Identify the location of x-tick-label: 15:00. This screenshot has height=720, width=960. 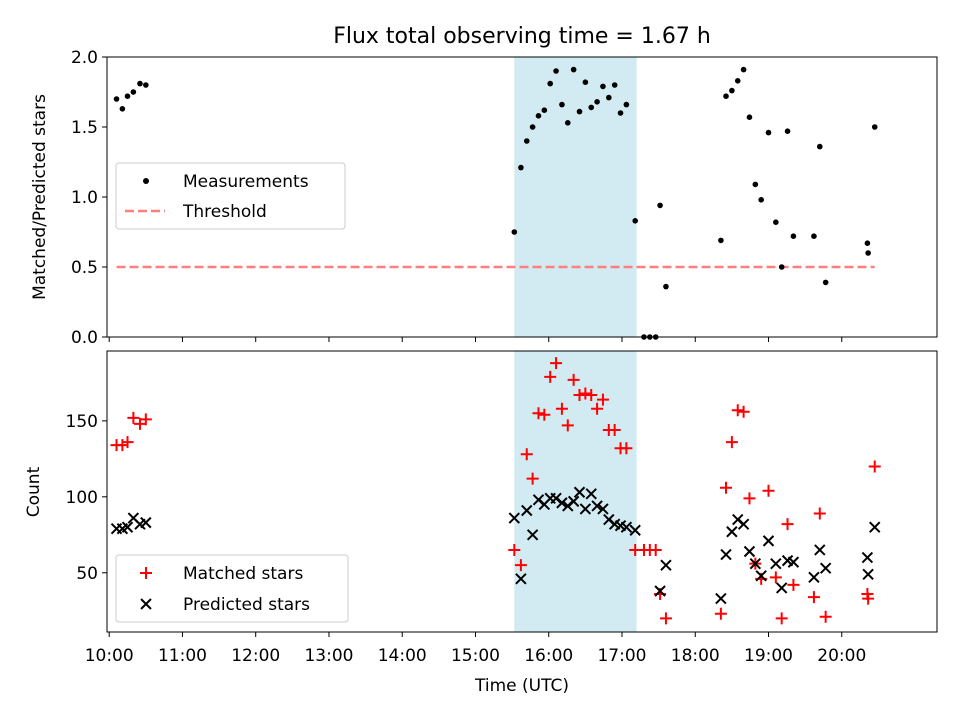
(475, 656).